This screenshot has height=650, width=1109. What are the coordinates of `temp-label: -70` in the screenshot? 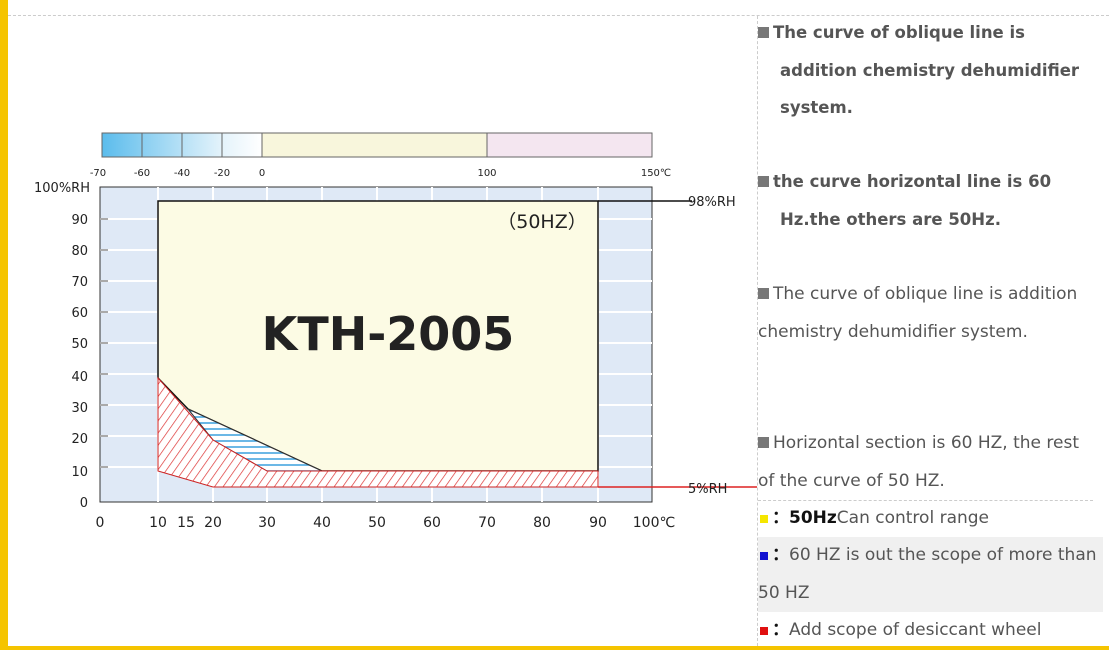 It's located at (98, 173).